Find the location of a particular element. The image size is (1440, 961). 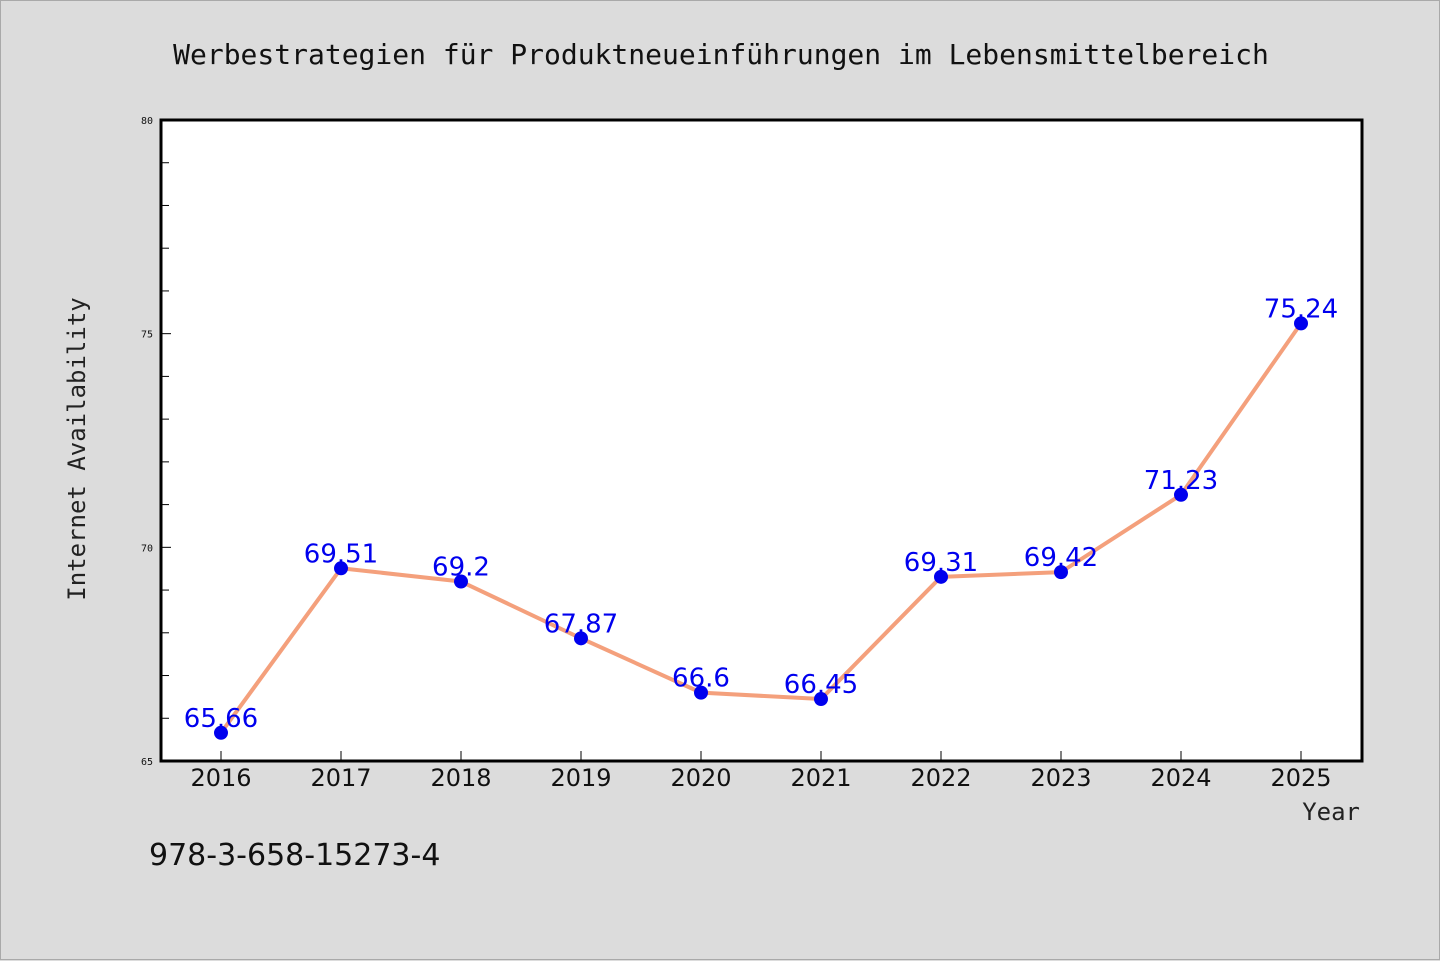

y-tick-label: 65 is located at coordinates (147, 762).